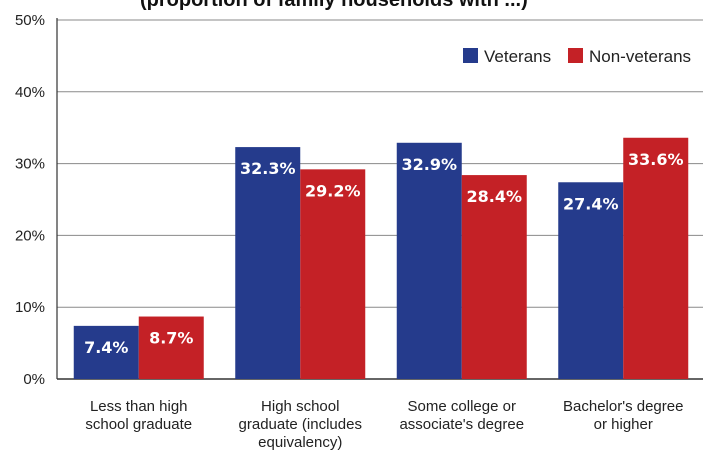  I want to click on x-category-label: Some college or, so click(462, 406).